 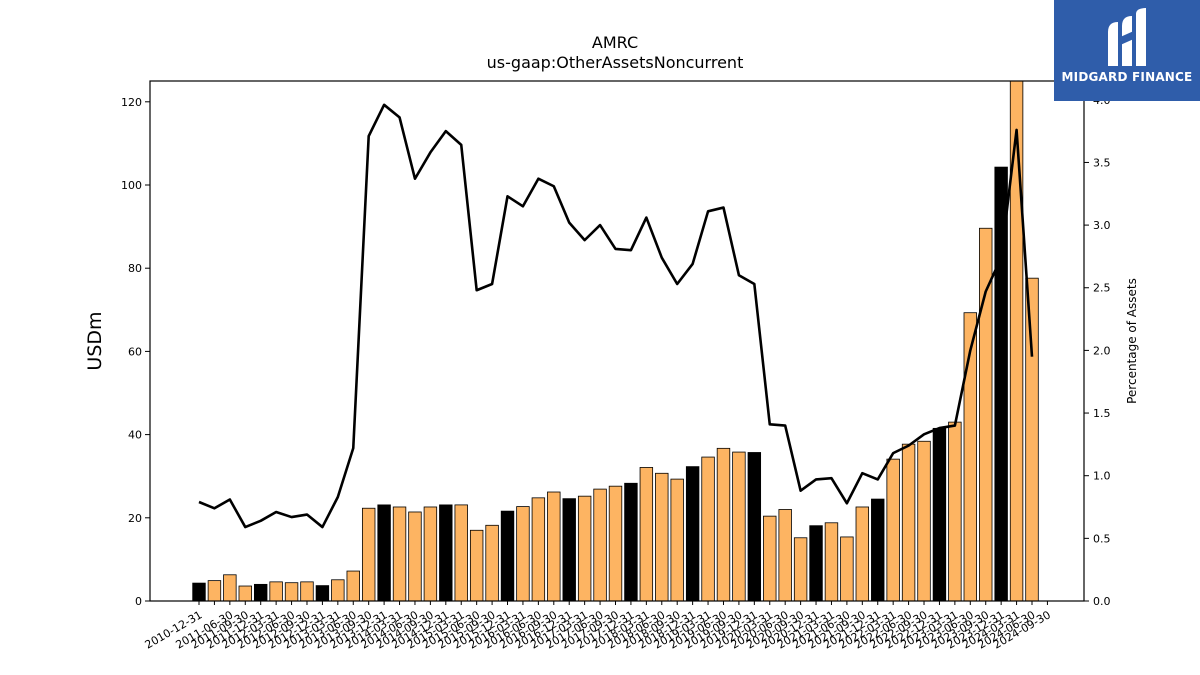 I want to click on y-tick-label: 60, so click(x=135, y=351).